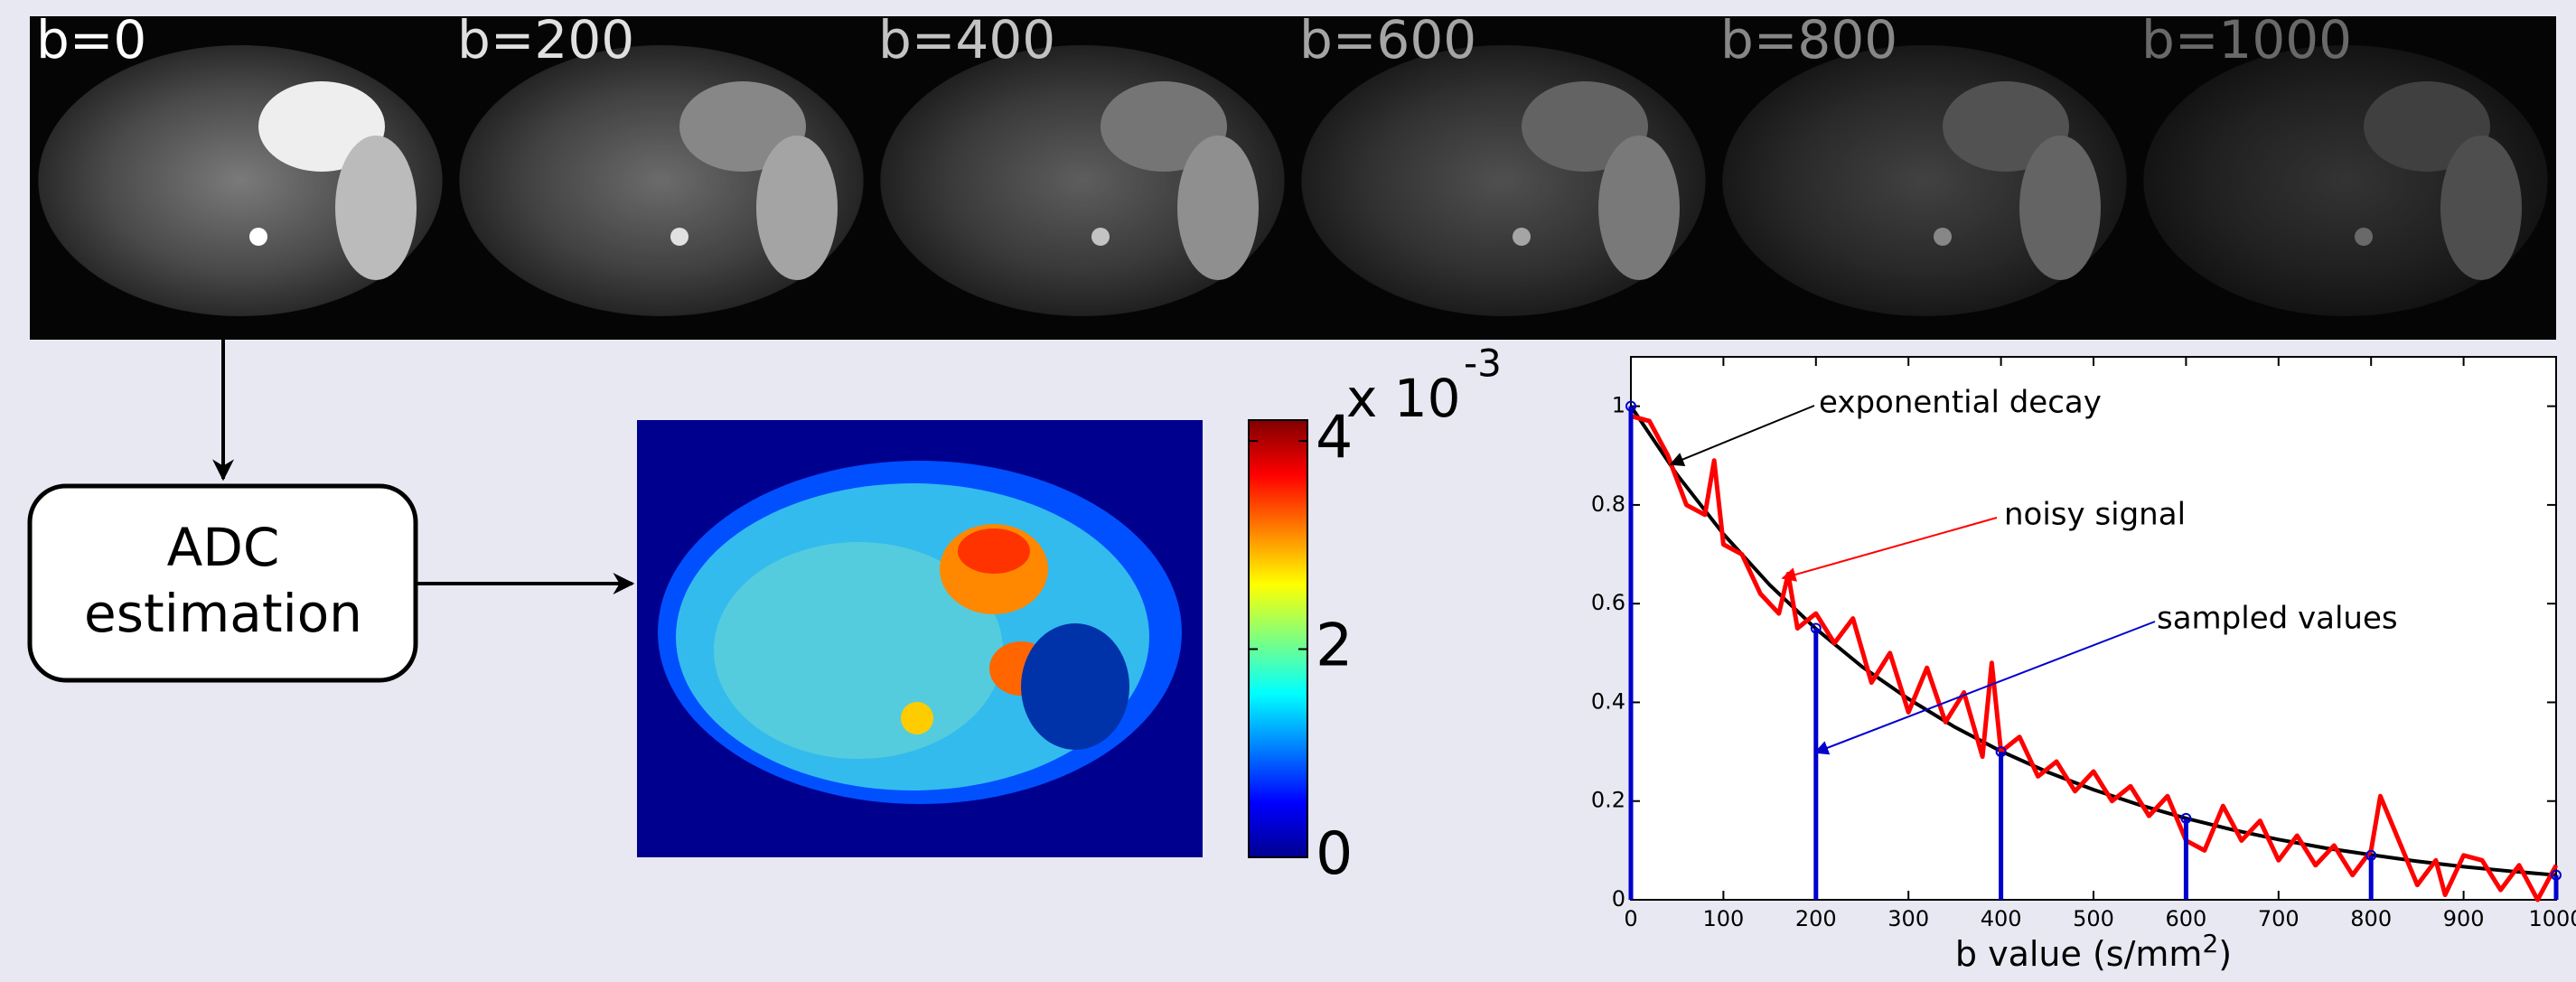 This screenshot has width=2576, height=982. What do you see at coordinates (2279, 918) in the screenshot?
I see `x-tick-label: 700` at bounding box center [2279, 918].